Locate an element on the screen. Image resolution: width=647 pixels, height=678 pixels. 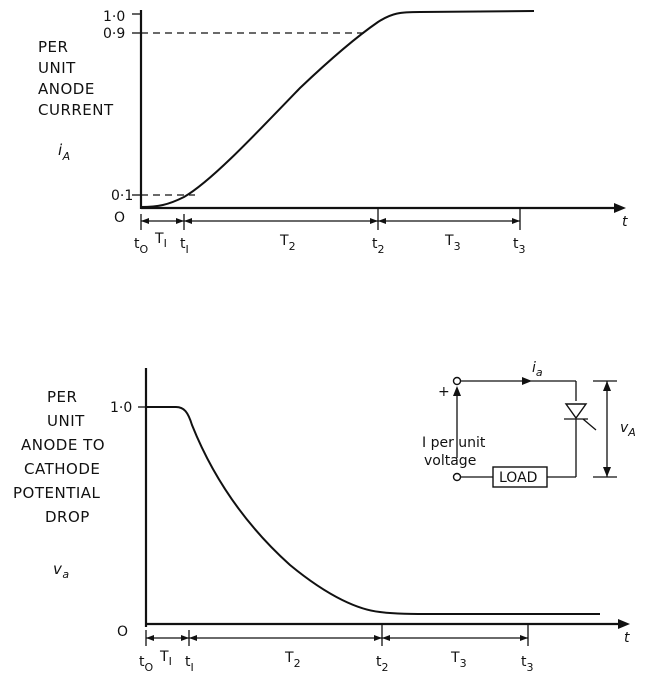
bottom-label-line-4: CATHODE is located at coordinates (62, 469).